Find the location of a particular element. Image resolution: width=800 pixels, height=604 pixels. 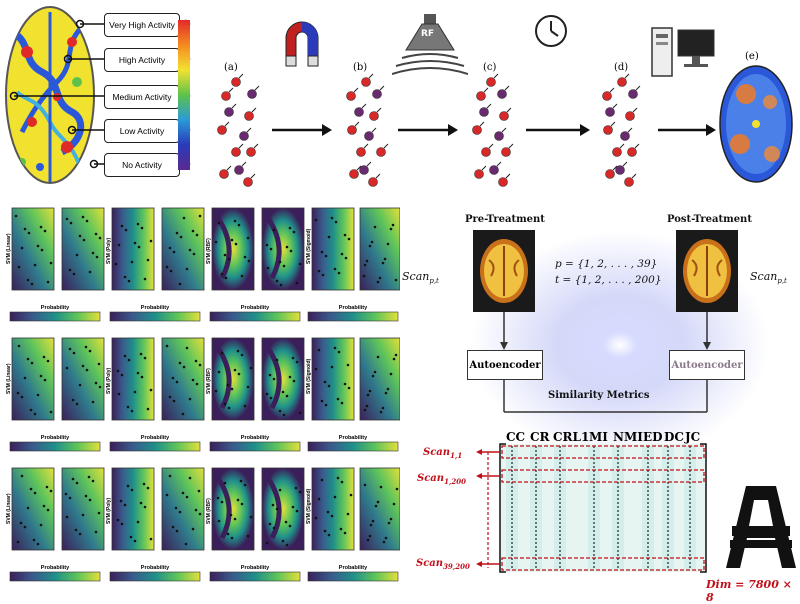

row-pointer-head is located at coordinates (479, 452).